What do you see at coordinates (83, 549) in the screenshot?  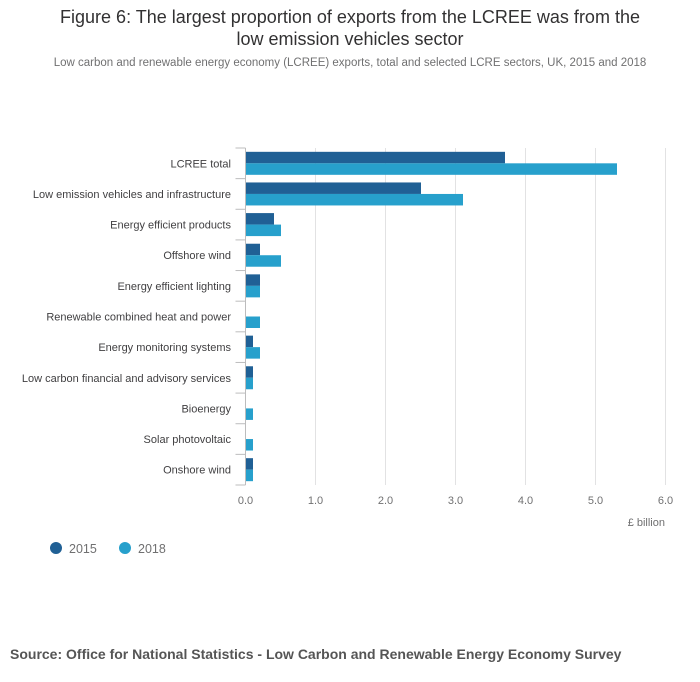 I see `legend-label-2015: 2015` at bounding box center [83, 549].